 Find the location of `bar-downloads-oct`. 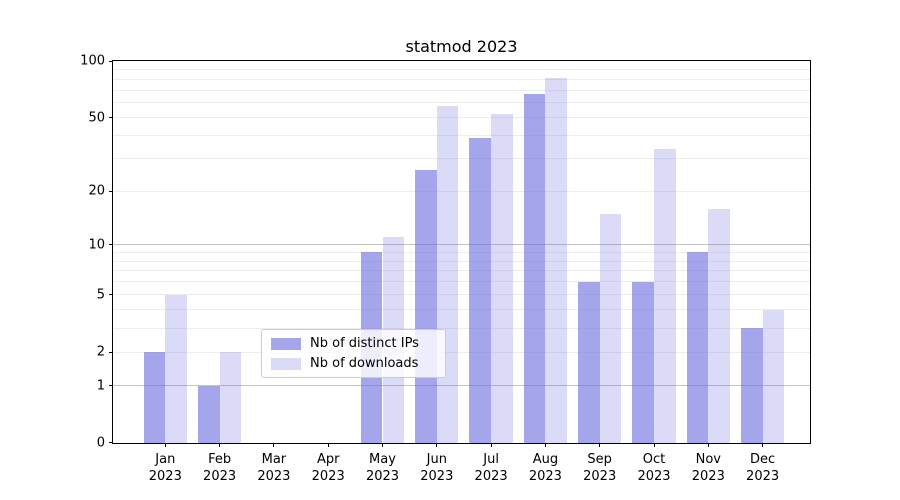

bar-downloads-oct is located at coordinates (665, 295).